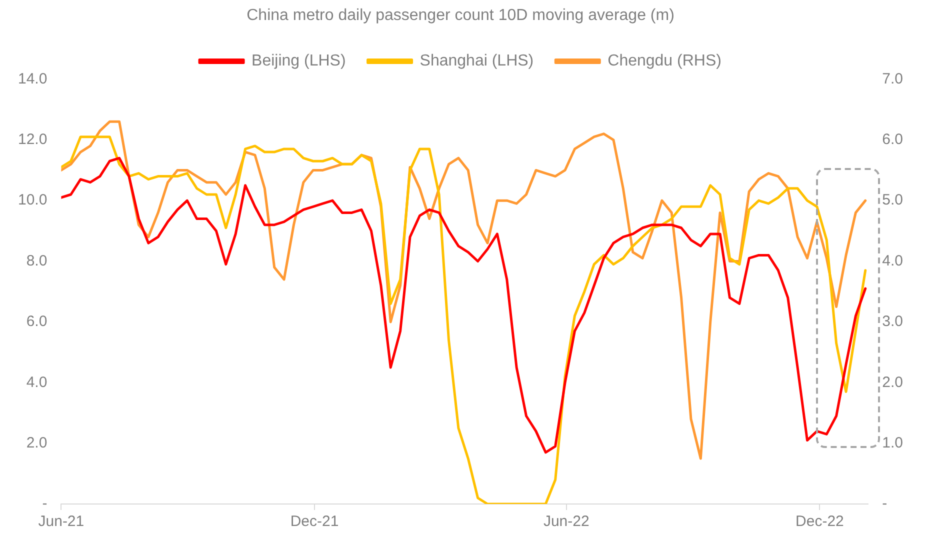 Image resolution: width=925 pixels, height=536 pixels. I want to click on y-tick-label: 2.0, so click(37, 443).